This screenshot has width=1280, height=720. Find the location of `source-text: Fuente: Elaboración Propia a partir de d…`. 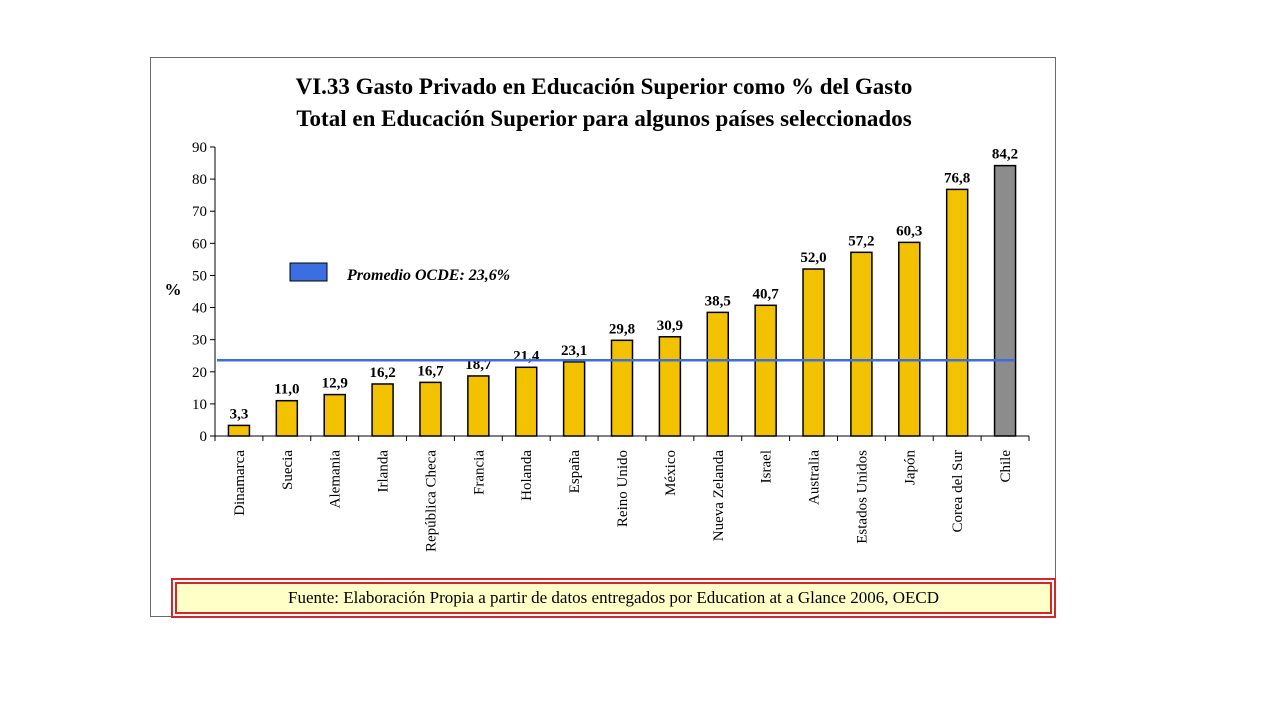

source-text: Fuente: Elaboración Propia a partir de d… is located at coordinates (613, 598).